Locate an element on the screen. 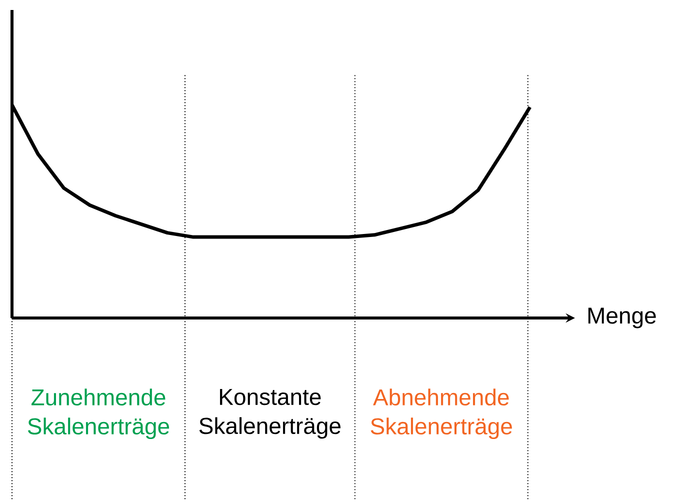 Image resolution: width=690 pixels, height=502 pixels. text: Abnehmende Skalenerträge is located at coordinates (441, 414).